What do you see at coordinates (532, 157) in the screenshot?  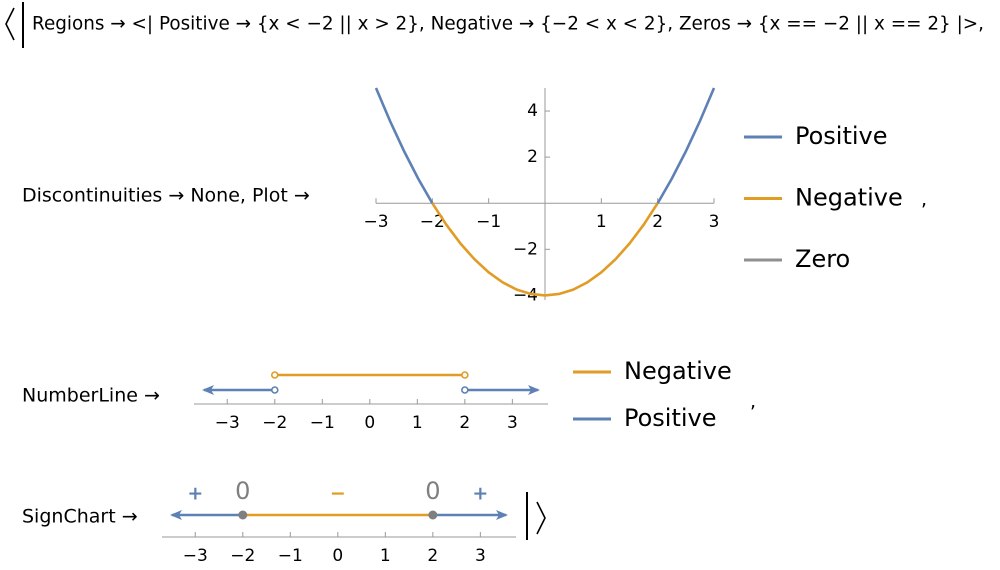 I see `y-tick-label: 2` at bounding box center [532, 157].